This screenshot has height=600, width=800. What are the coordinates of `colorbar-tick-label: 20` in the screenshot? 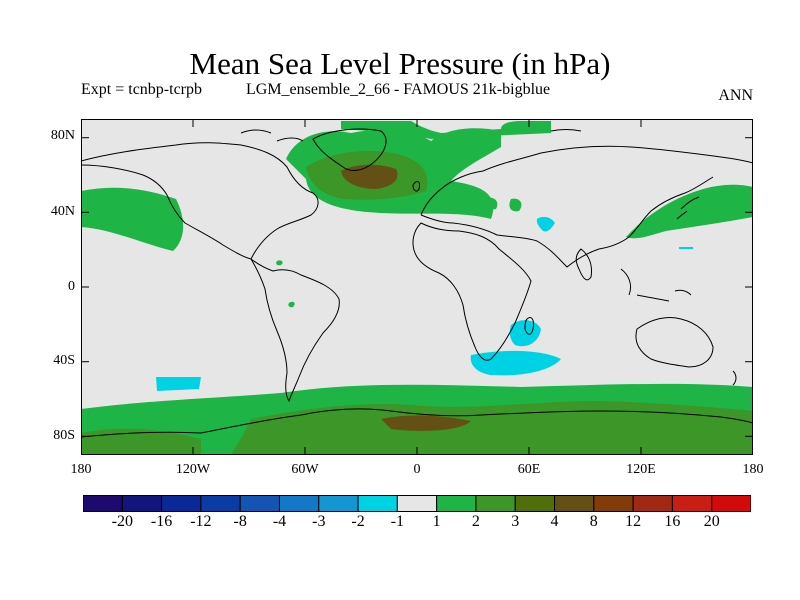 It's located at (711, 521).